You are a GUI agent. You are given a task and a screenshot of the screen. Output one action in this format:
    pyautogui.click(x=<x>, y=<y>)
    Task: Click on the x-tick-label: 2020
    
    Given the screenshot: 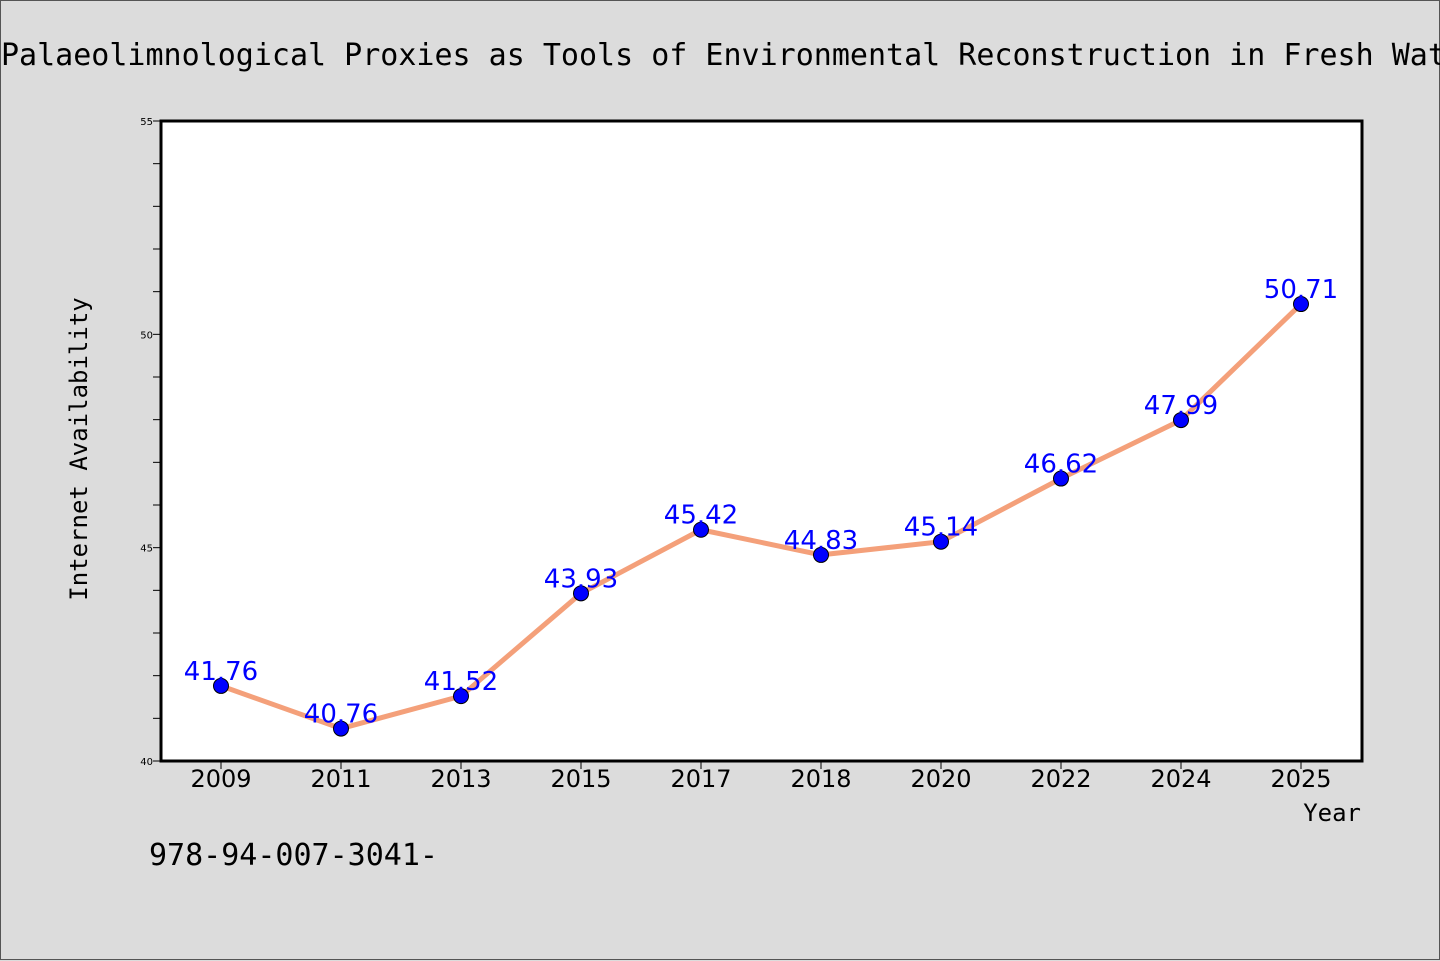 What is the action you would take?
    pyautogui.click(x=940, y=779)
    